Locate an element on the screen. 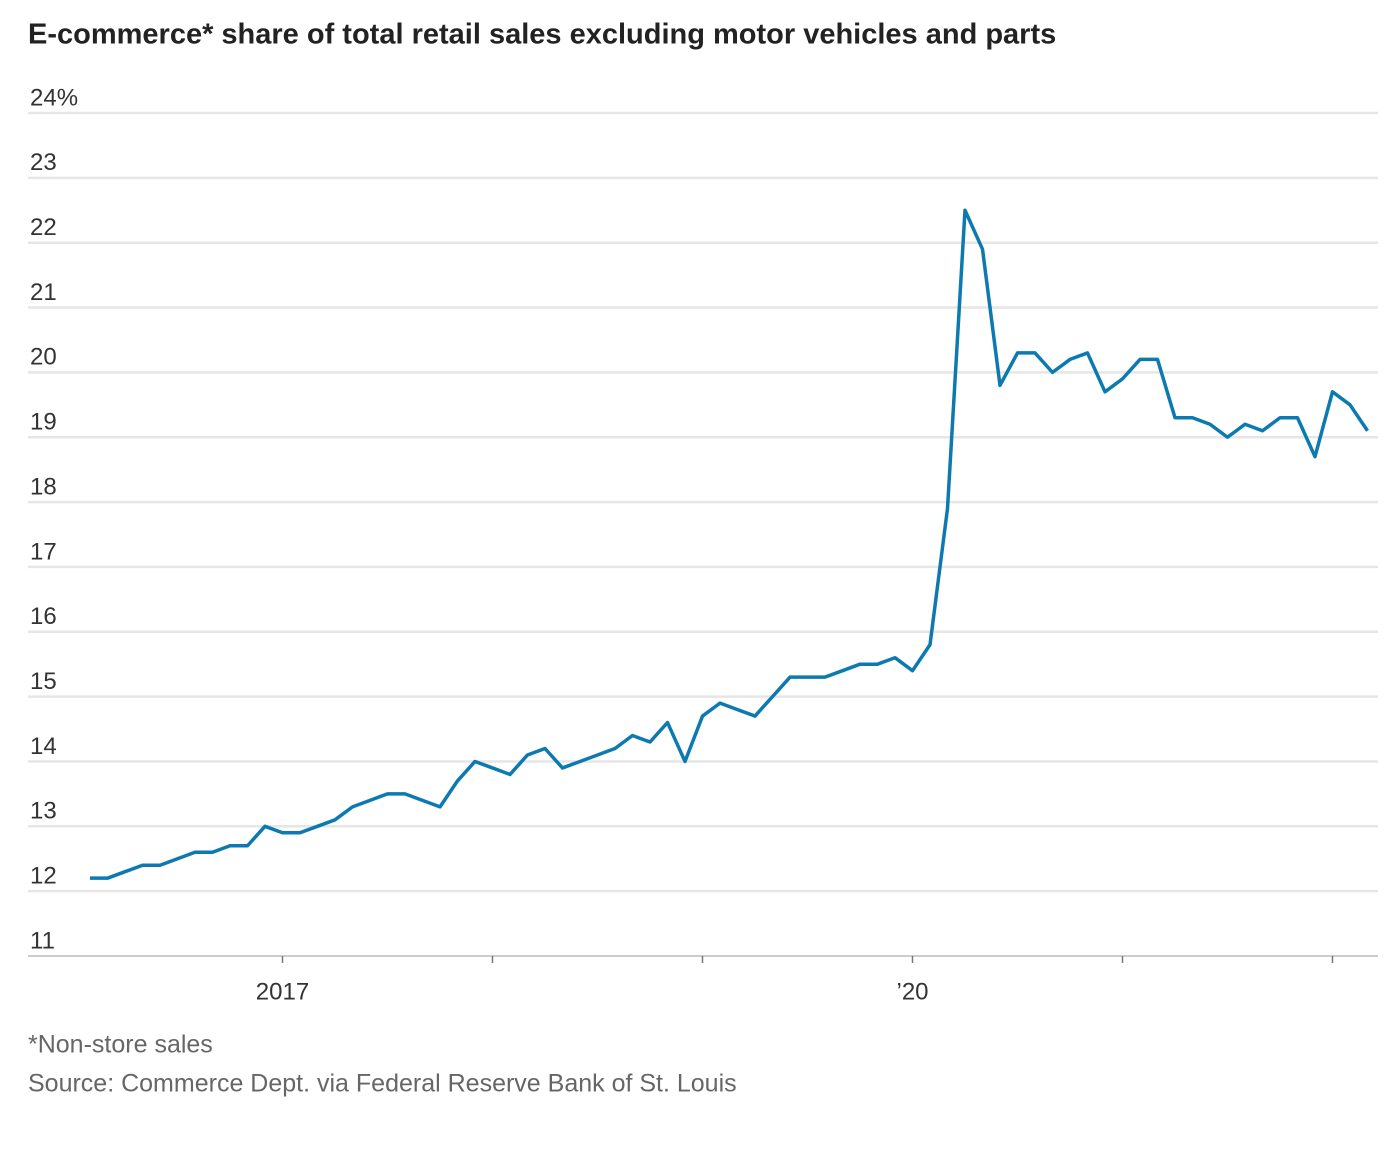 The image size is (1397, 1152). y-tick-label: 12 is located at coordinates (43, 875).